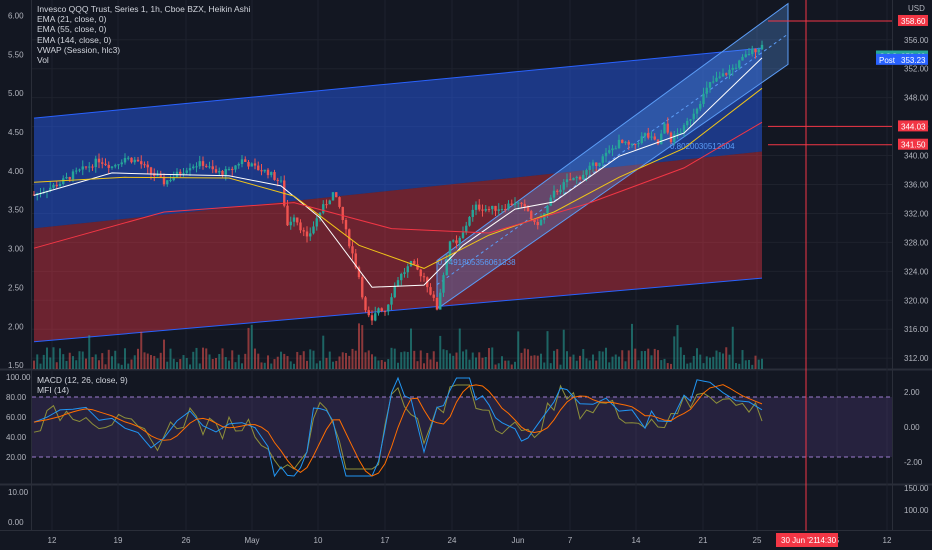 The height and width of the screenshot is (550, 932). What do you see at coordinates (53, 390) in the screenshot?
I see `legend-mfi: MFI (14)` at bounding box center [53, 390].